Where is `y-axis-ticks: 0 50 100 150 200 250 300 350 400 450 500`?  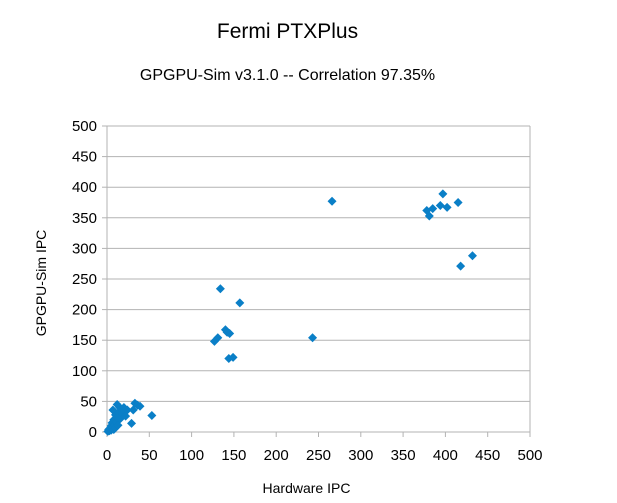 y-axis-ticks: 0 50 100 150 200 250 300 350 400 450 500 is located at coordinates (89, 279).